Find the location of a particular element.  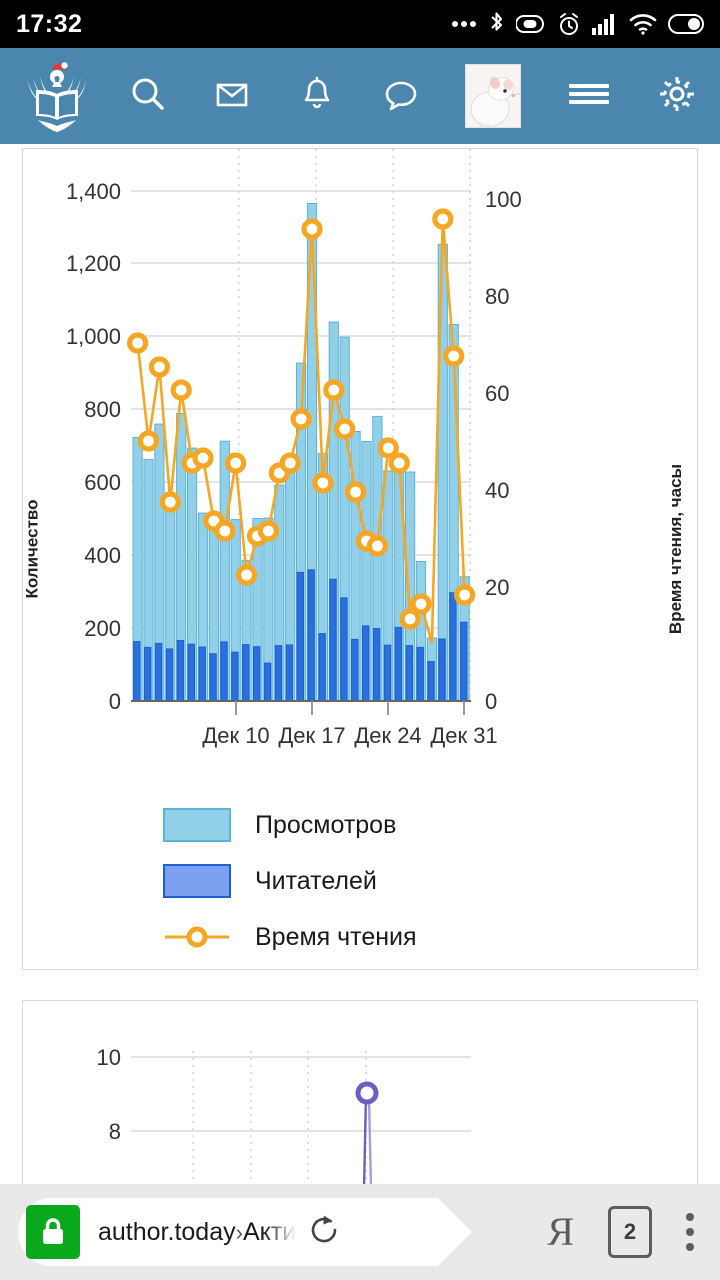

svg-text: Дек 17 is located at coordinates (311, 735).